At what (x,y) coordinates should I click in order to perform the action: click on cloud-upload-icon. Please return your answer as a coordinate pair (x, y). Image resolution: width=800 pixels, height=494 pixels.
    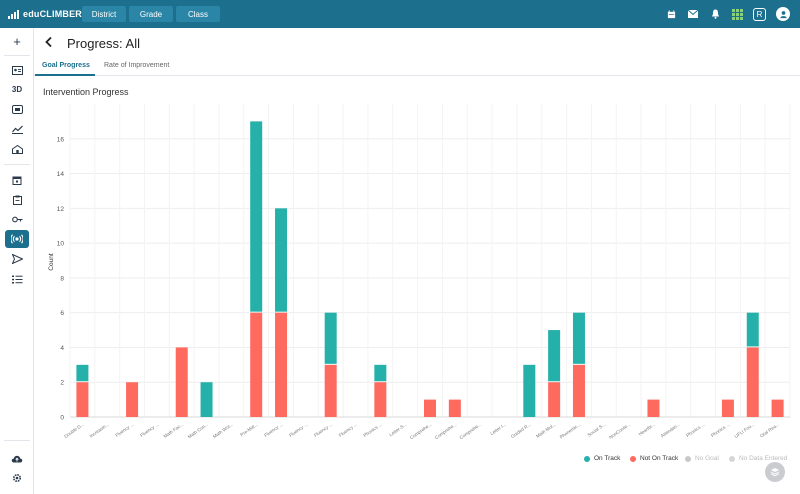
    Looking at the image, I should click on (17, 458).